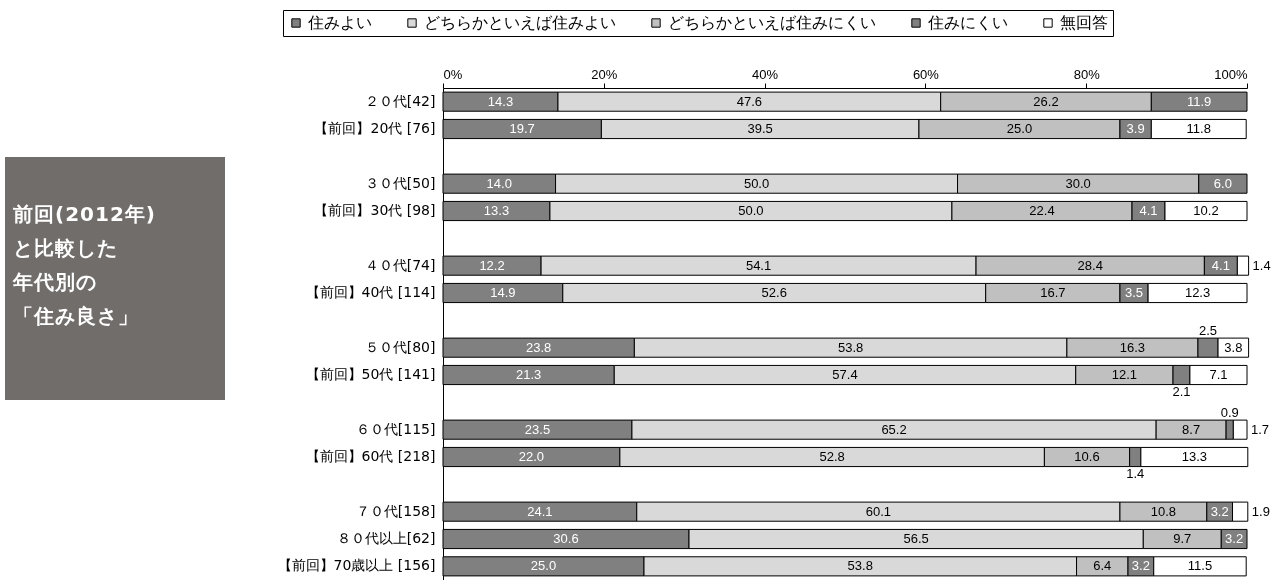  What do you see at coordinates (1218, 374) in the screenshot?
I see `data-label: 7.1` at bounding box center [1218, 374].